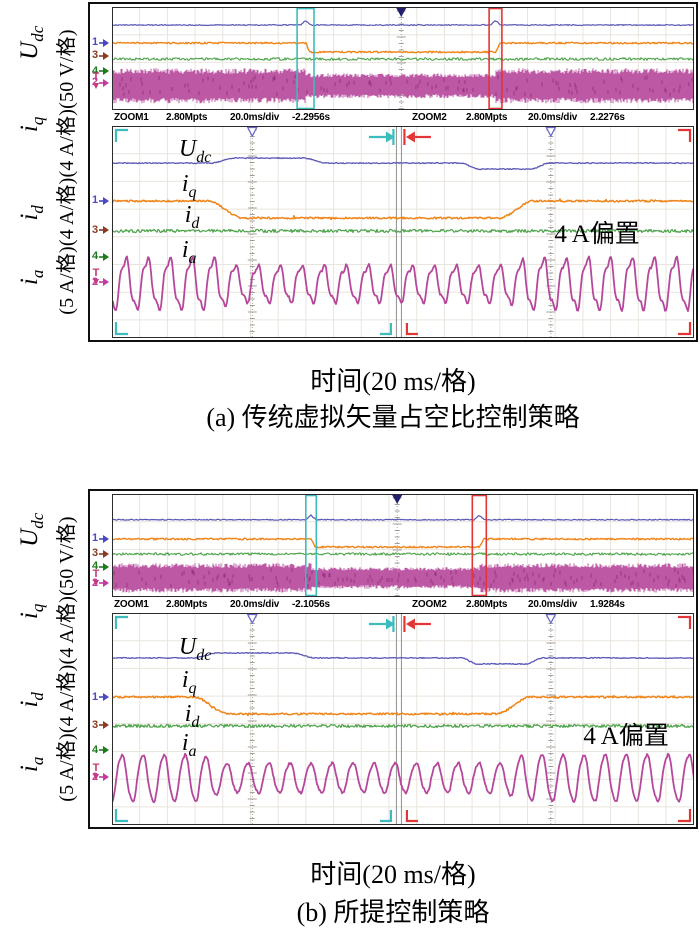 This screenshot has height=930, width=700. I want to click on zoom1-corner-brackets, so click(254, 719).